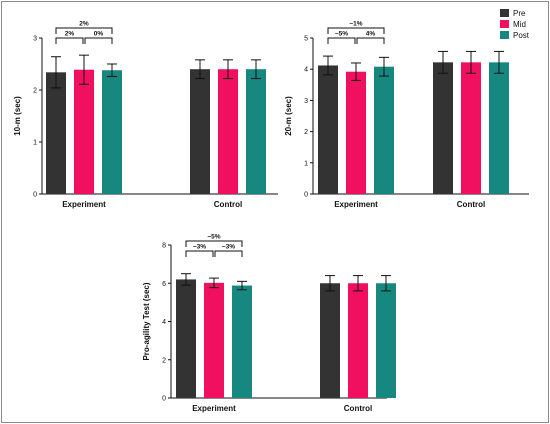 The image size is (550, 424). I want to click on legend-swatch-pre, so click(504, 13).